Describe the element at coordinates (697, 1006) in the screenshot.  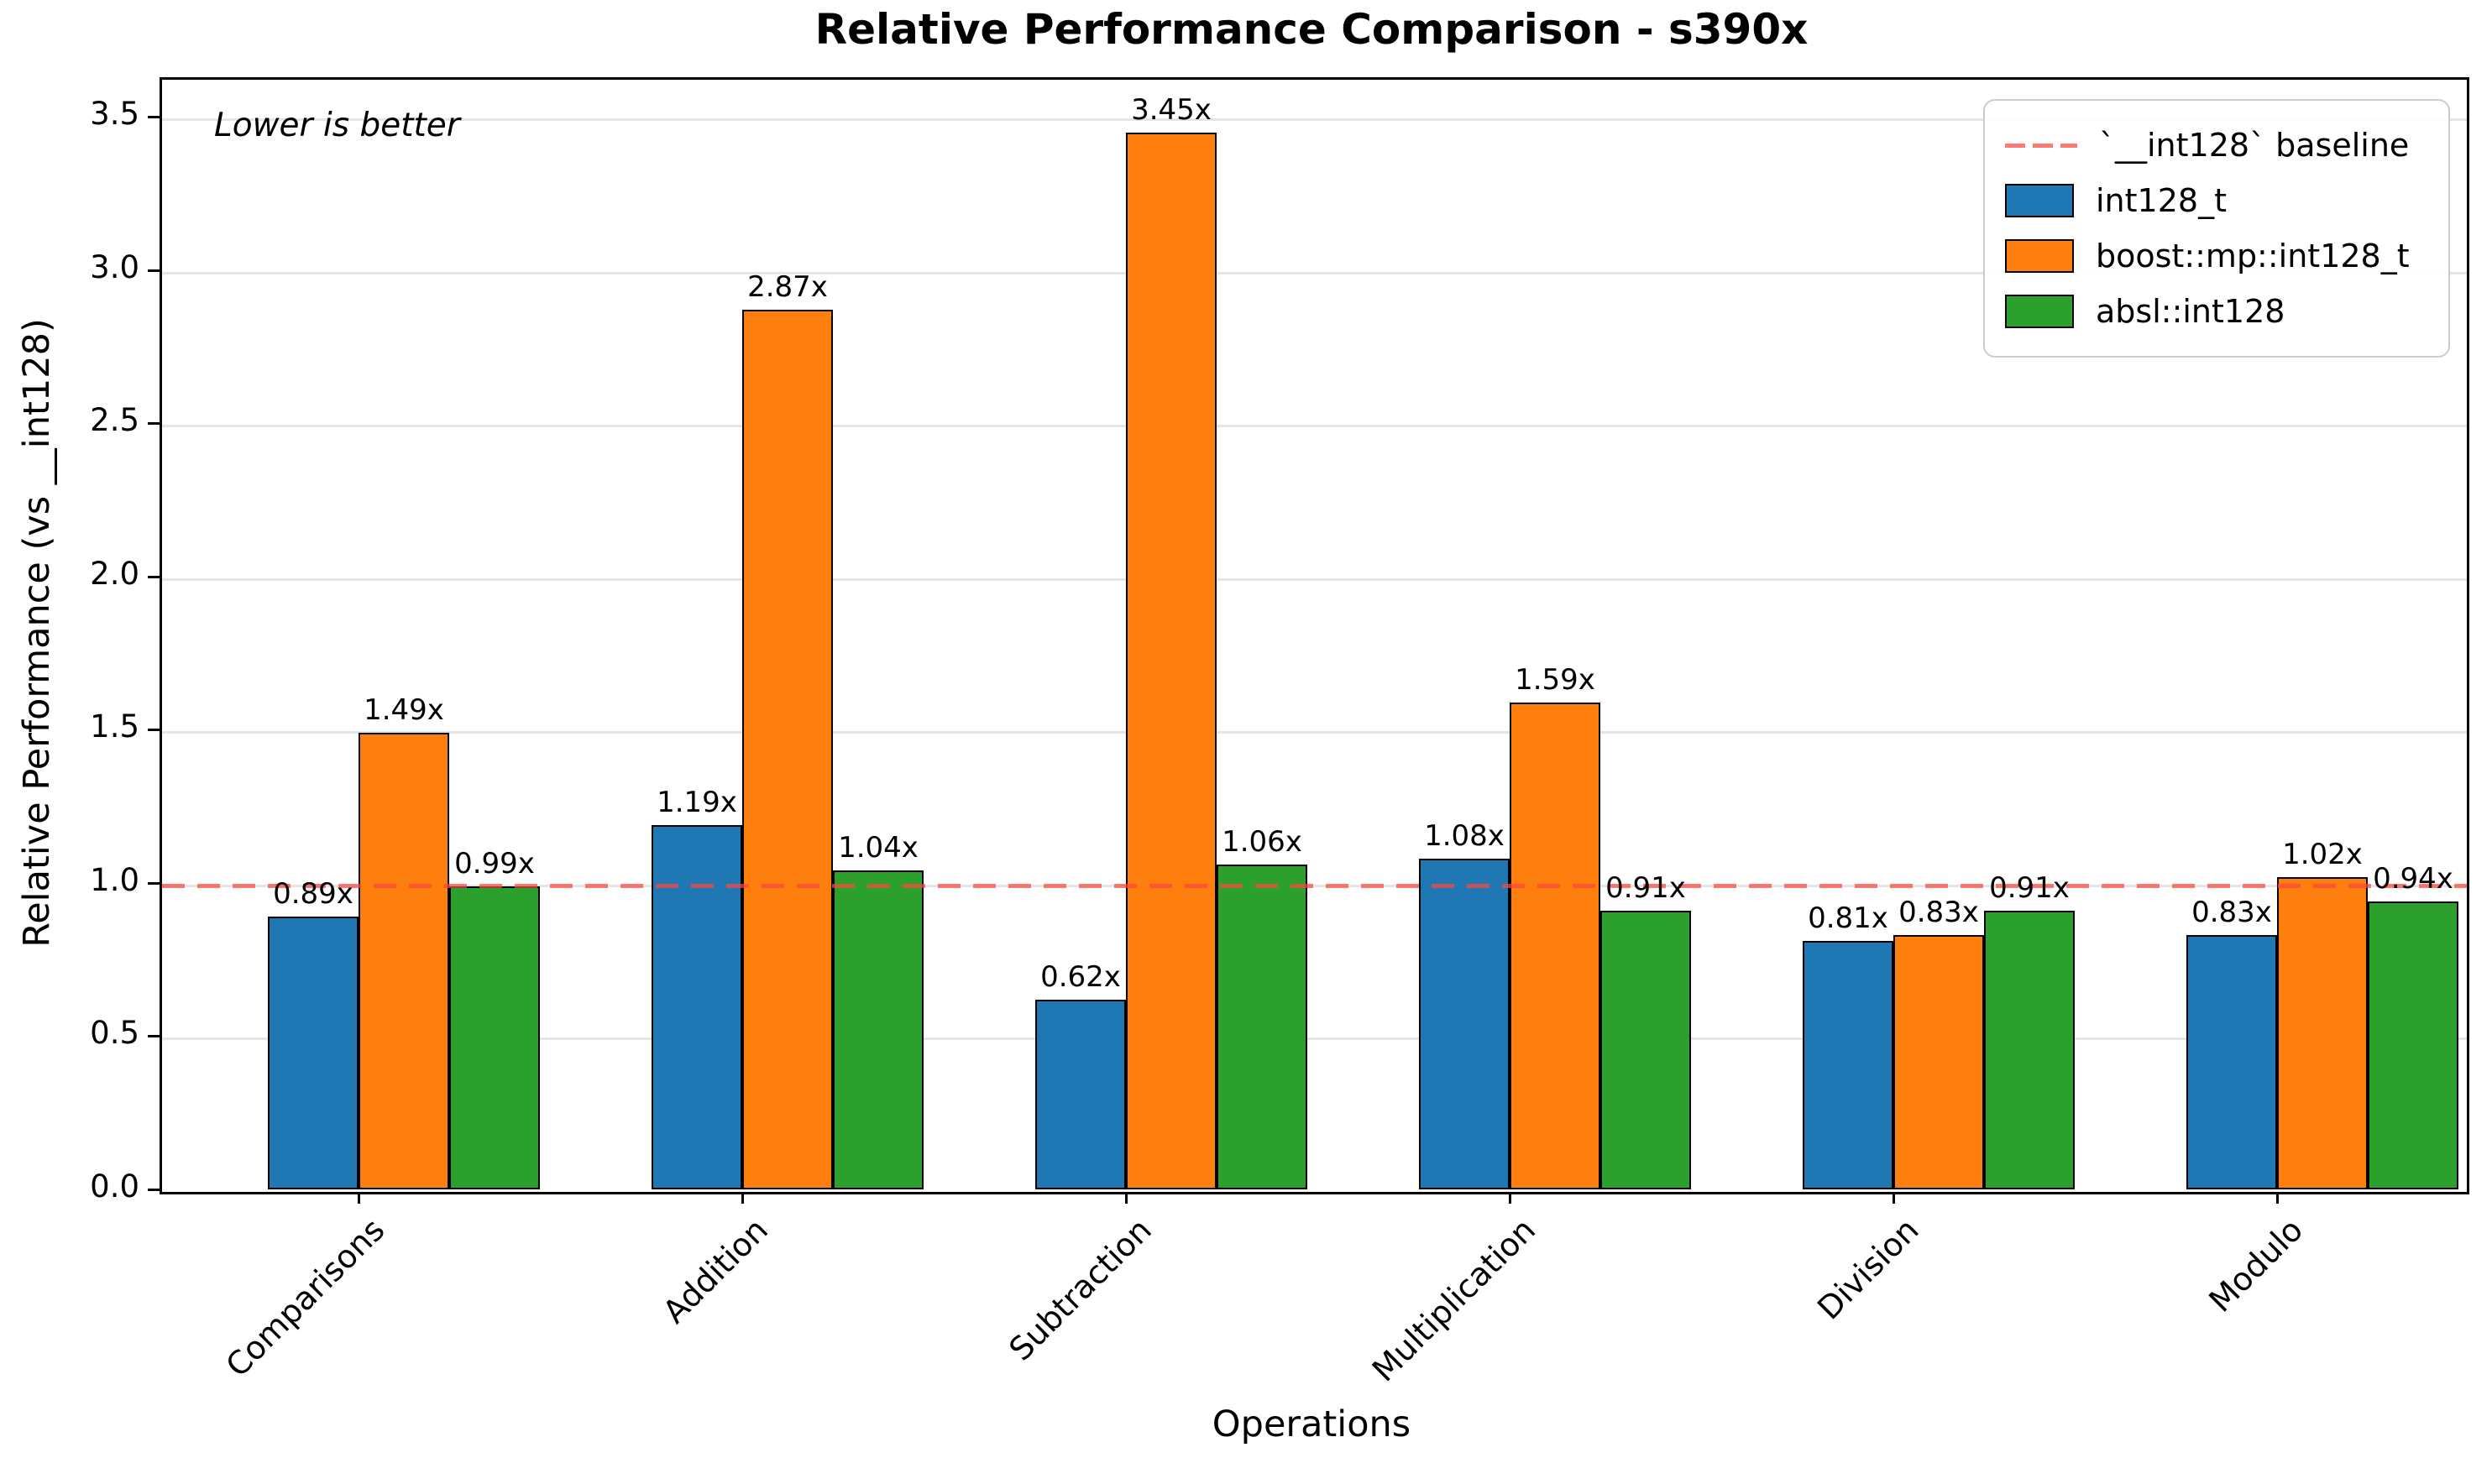
I see `bar-int128_t-addition` at that location.